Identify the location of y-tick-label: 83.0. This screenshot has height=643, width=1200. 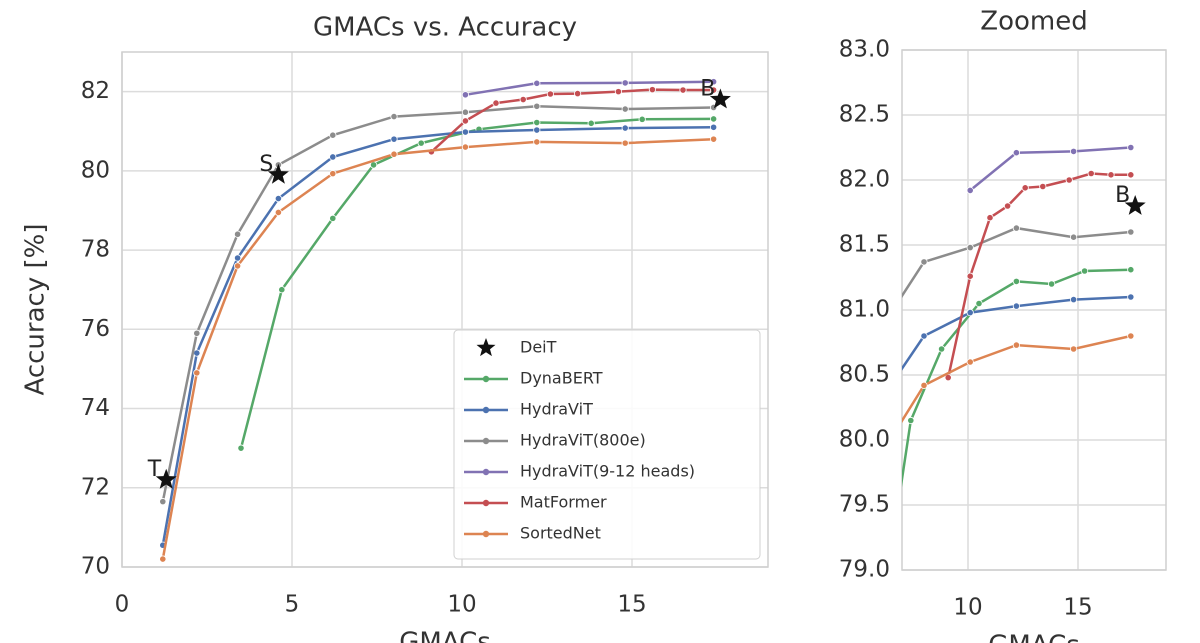
(864, 50).